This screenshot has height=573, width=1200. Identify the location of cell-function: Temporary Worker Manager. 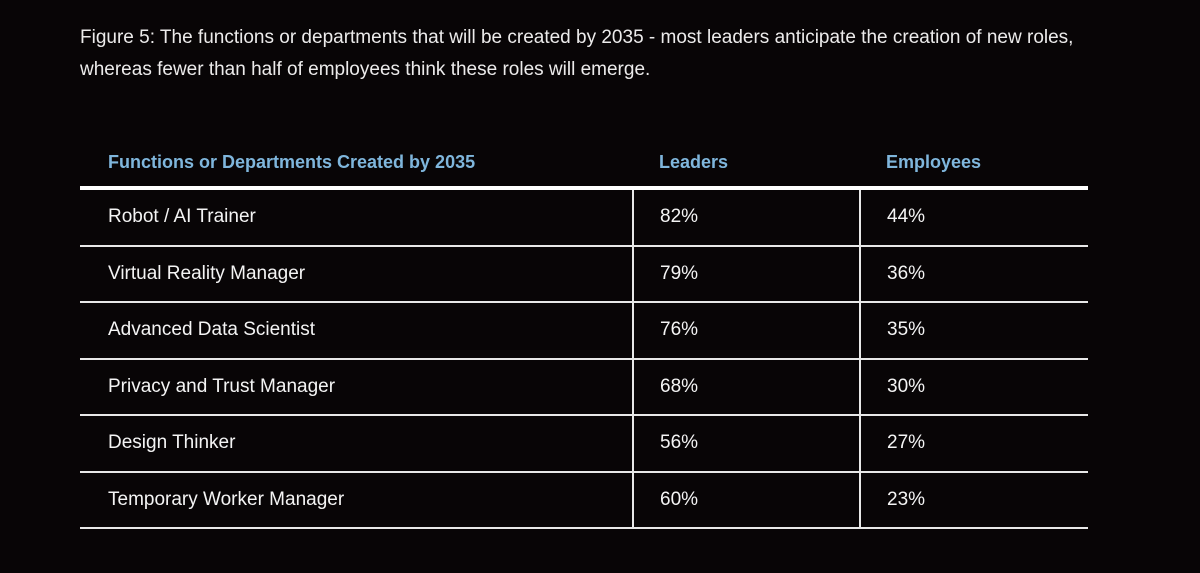
(356, 500).